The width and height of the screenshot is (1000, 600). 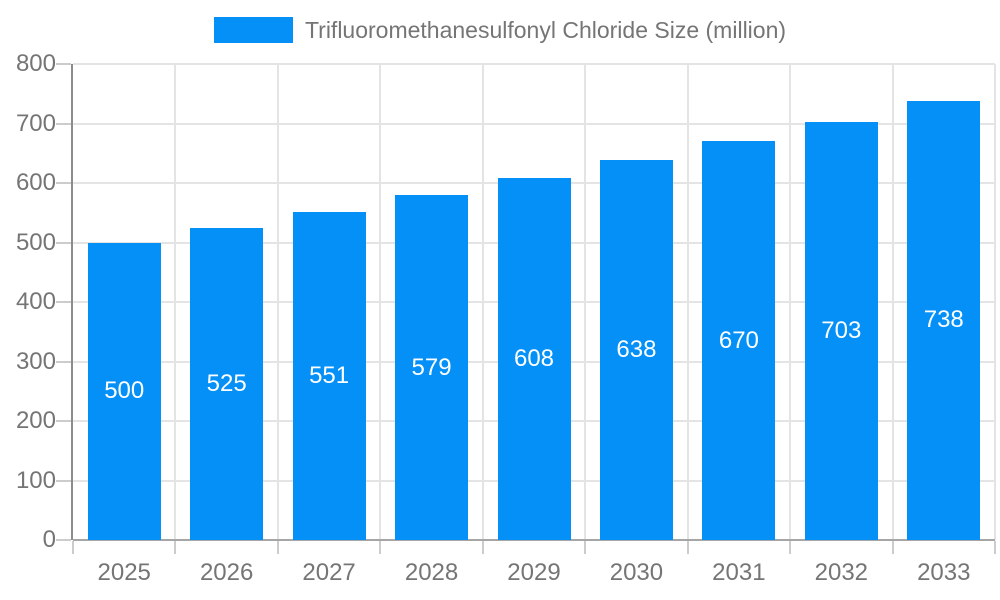 I want to click on bar: 608, so click(x=534, y=359).